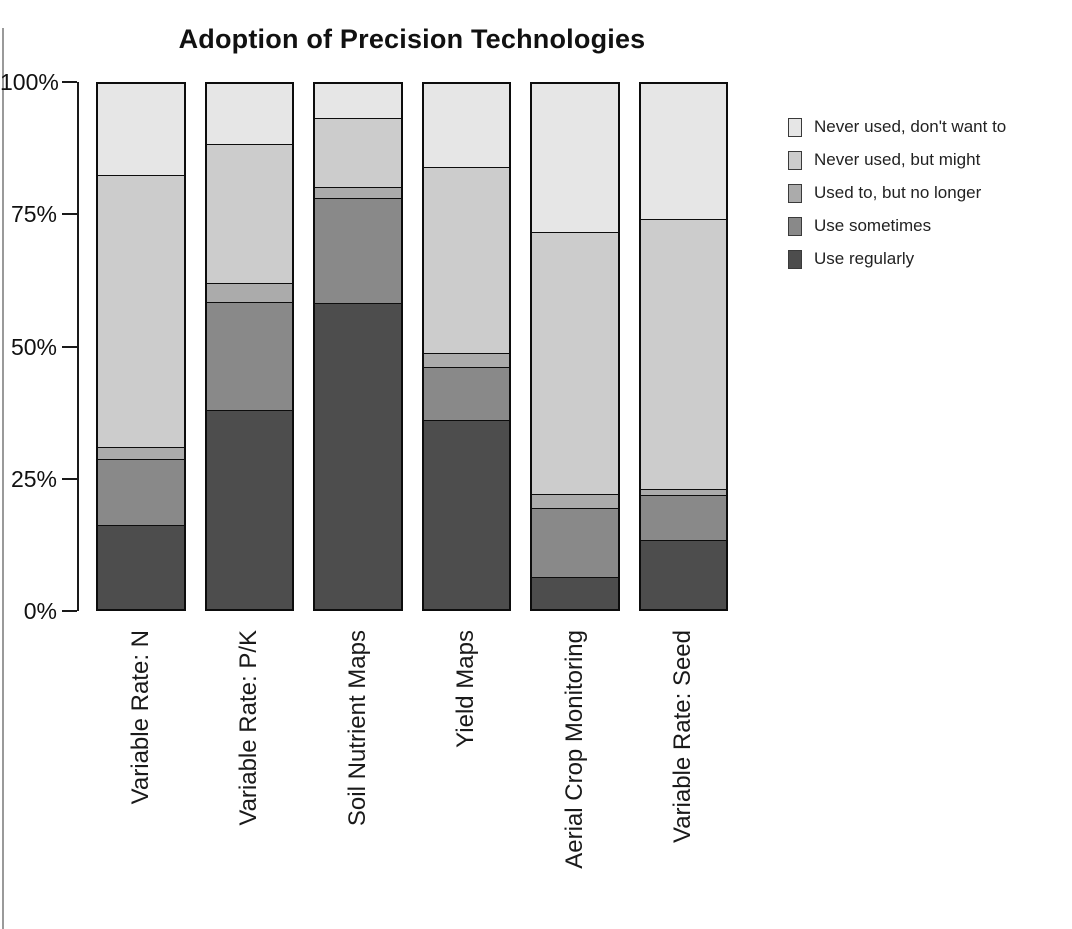 The width and height of the screenshot is (1072, 929). I want to click on legend-item: Use sometimes, so click(897, 226).